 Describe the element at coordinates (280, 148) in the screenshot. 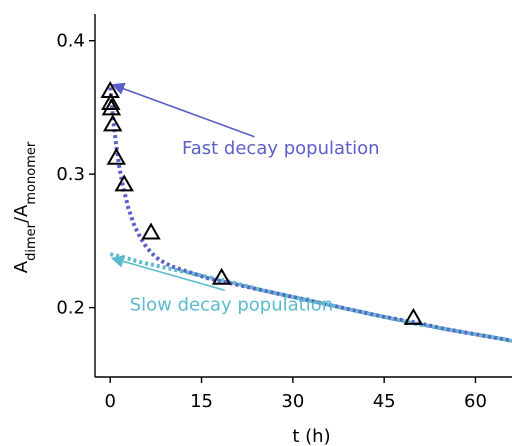

I see `fast-decay-label: Fast decay population` at that location.